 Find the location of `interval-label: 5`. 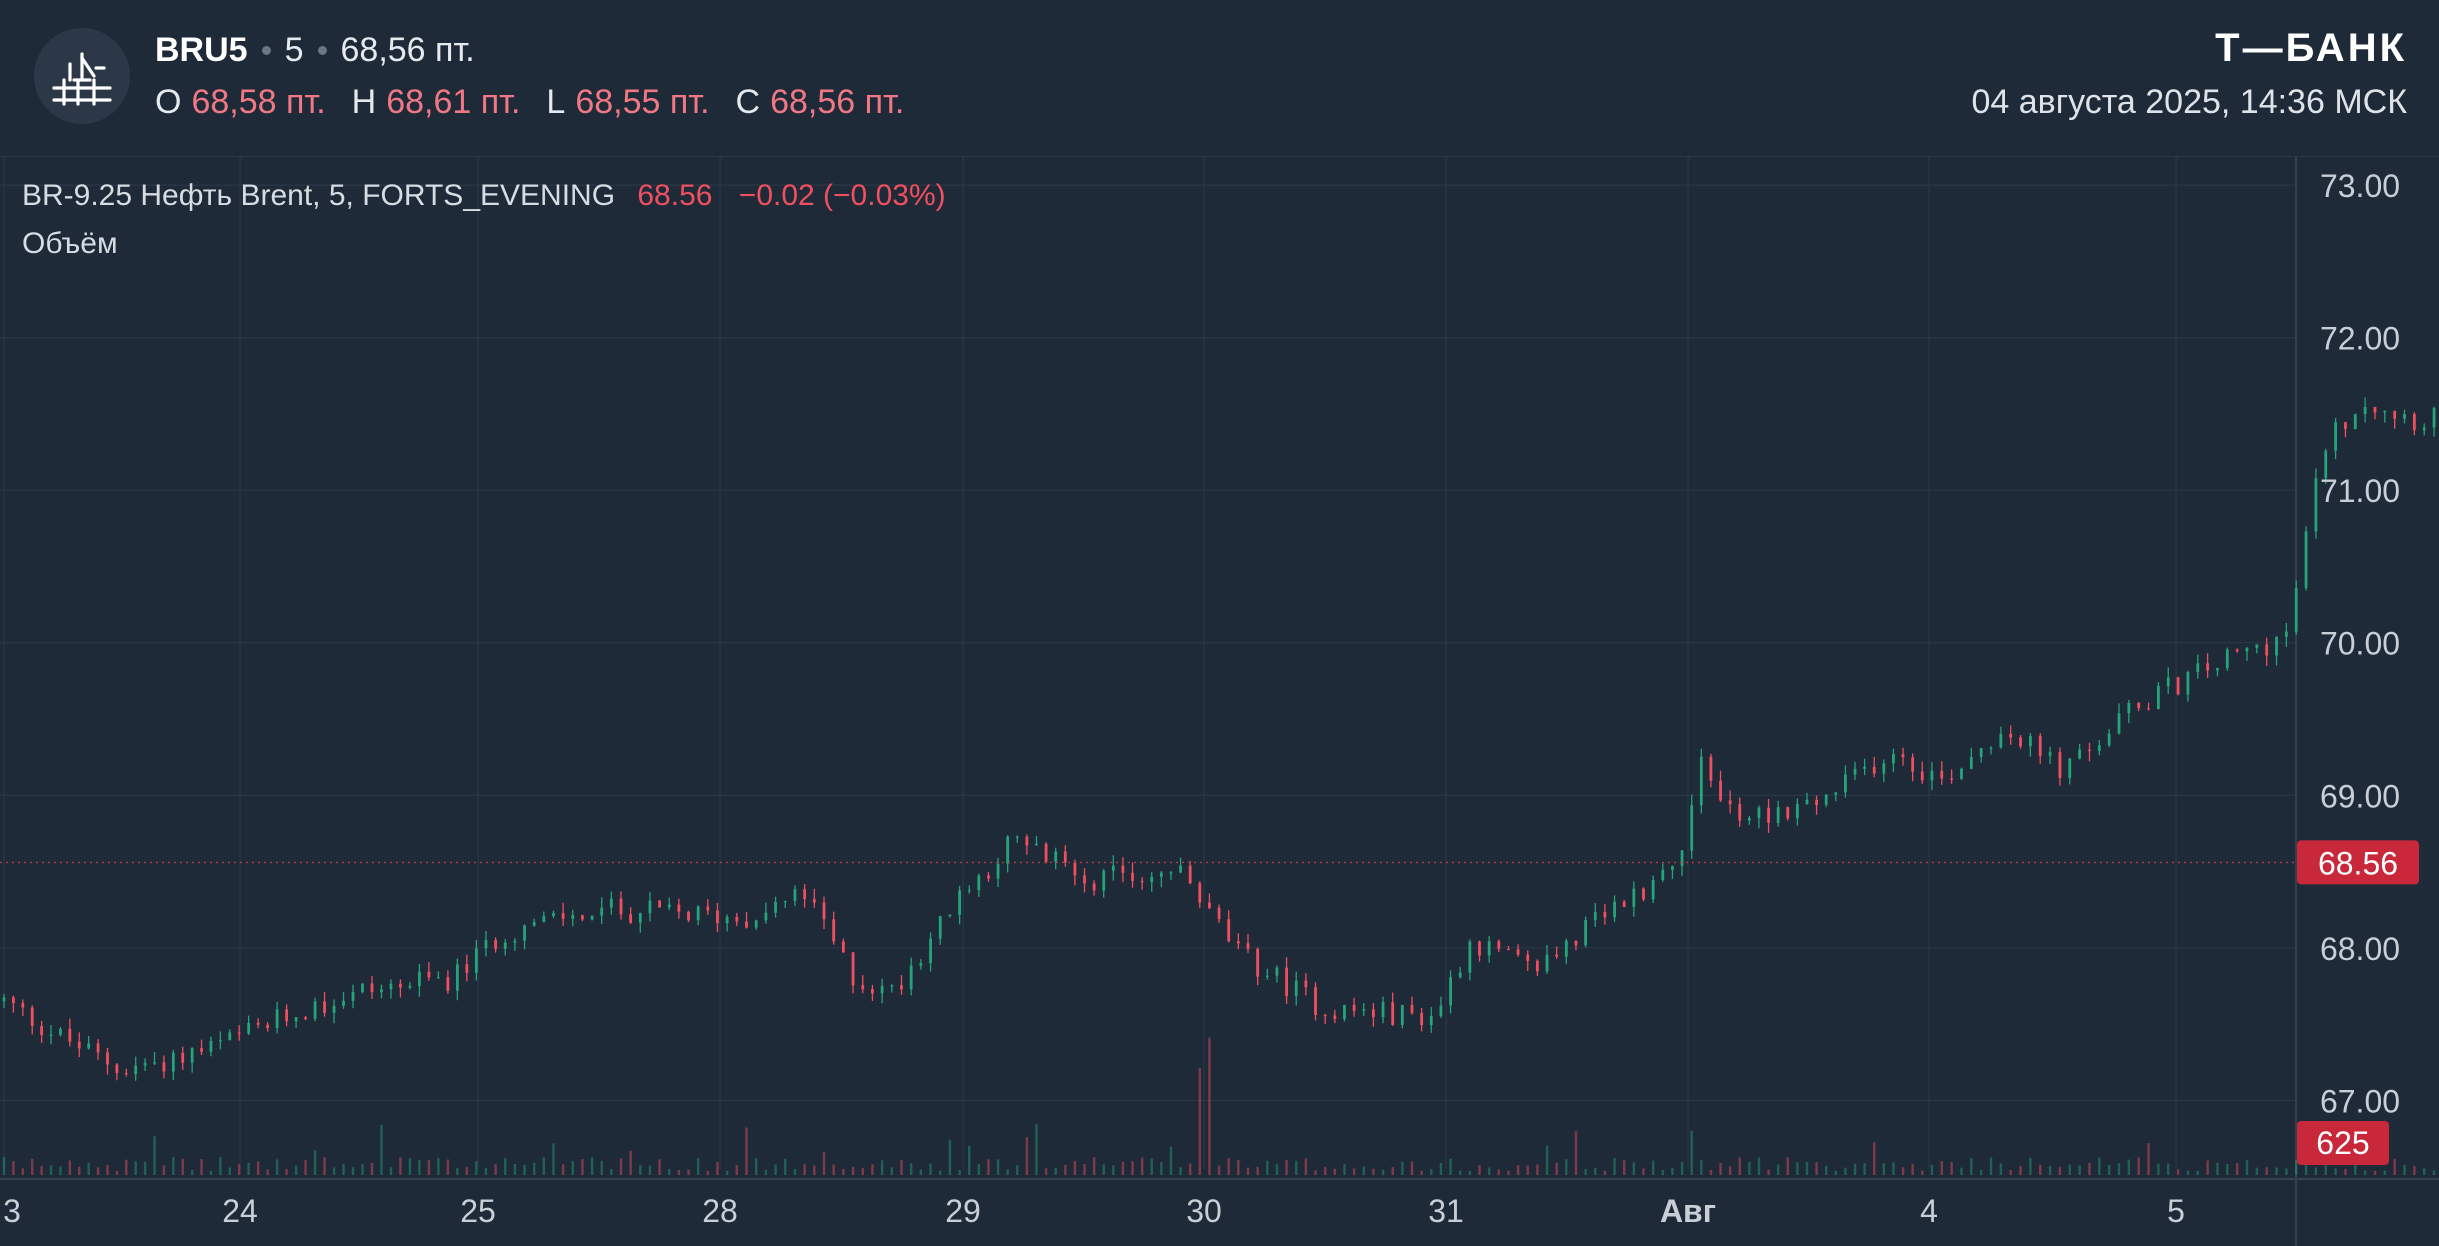

interval-label: 5 is located at coordinates (294, 49).